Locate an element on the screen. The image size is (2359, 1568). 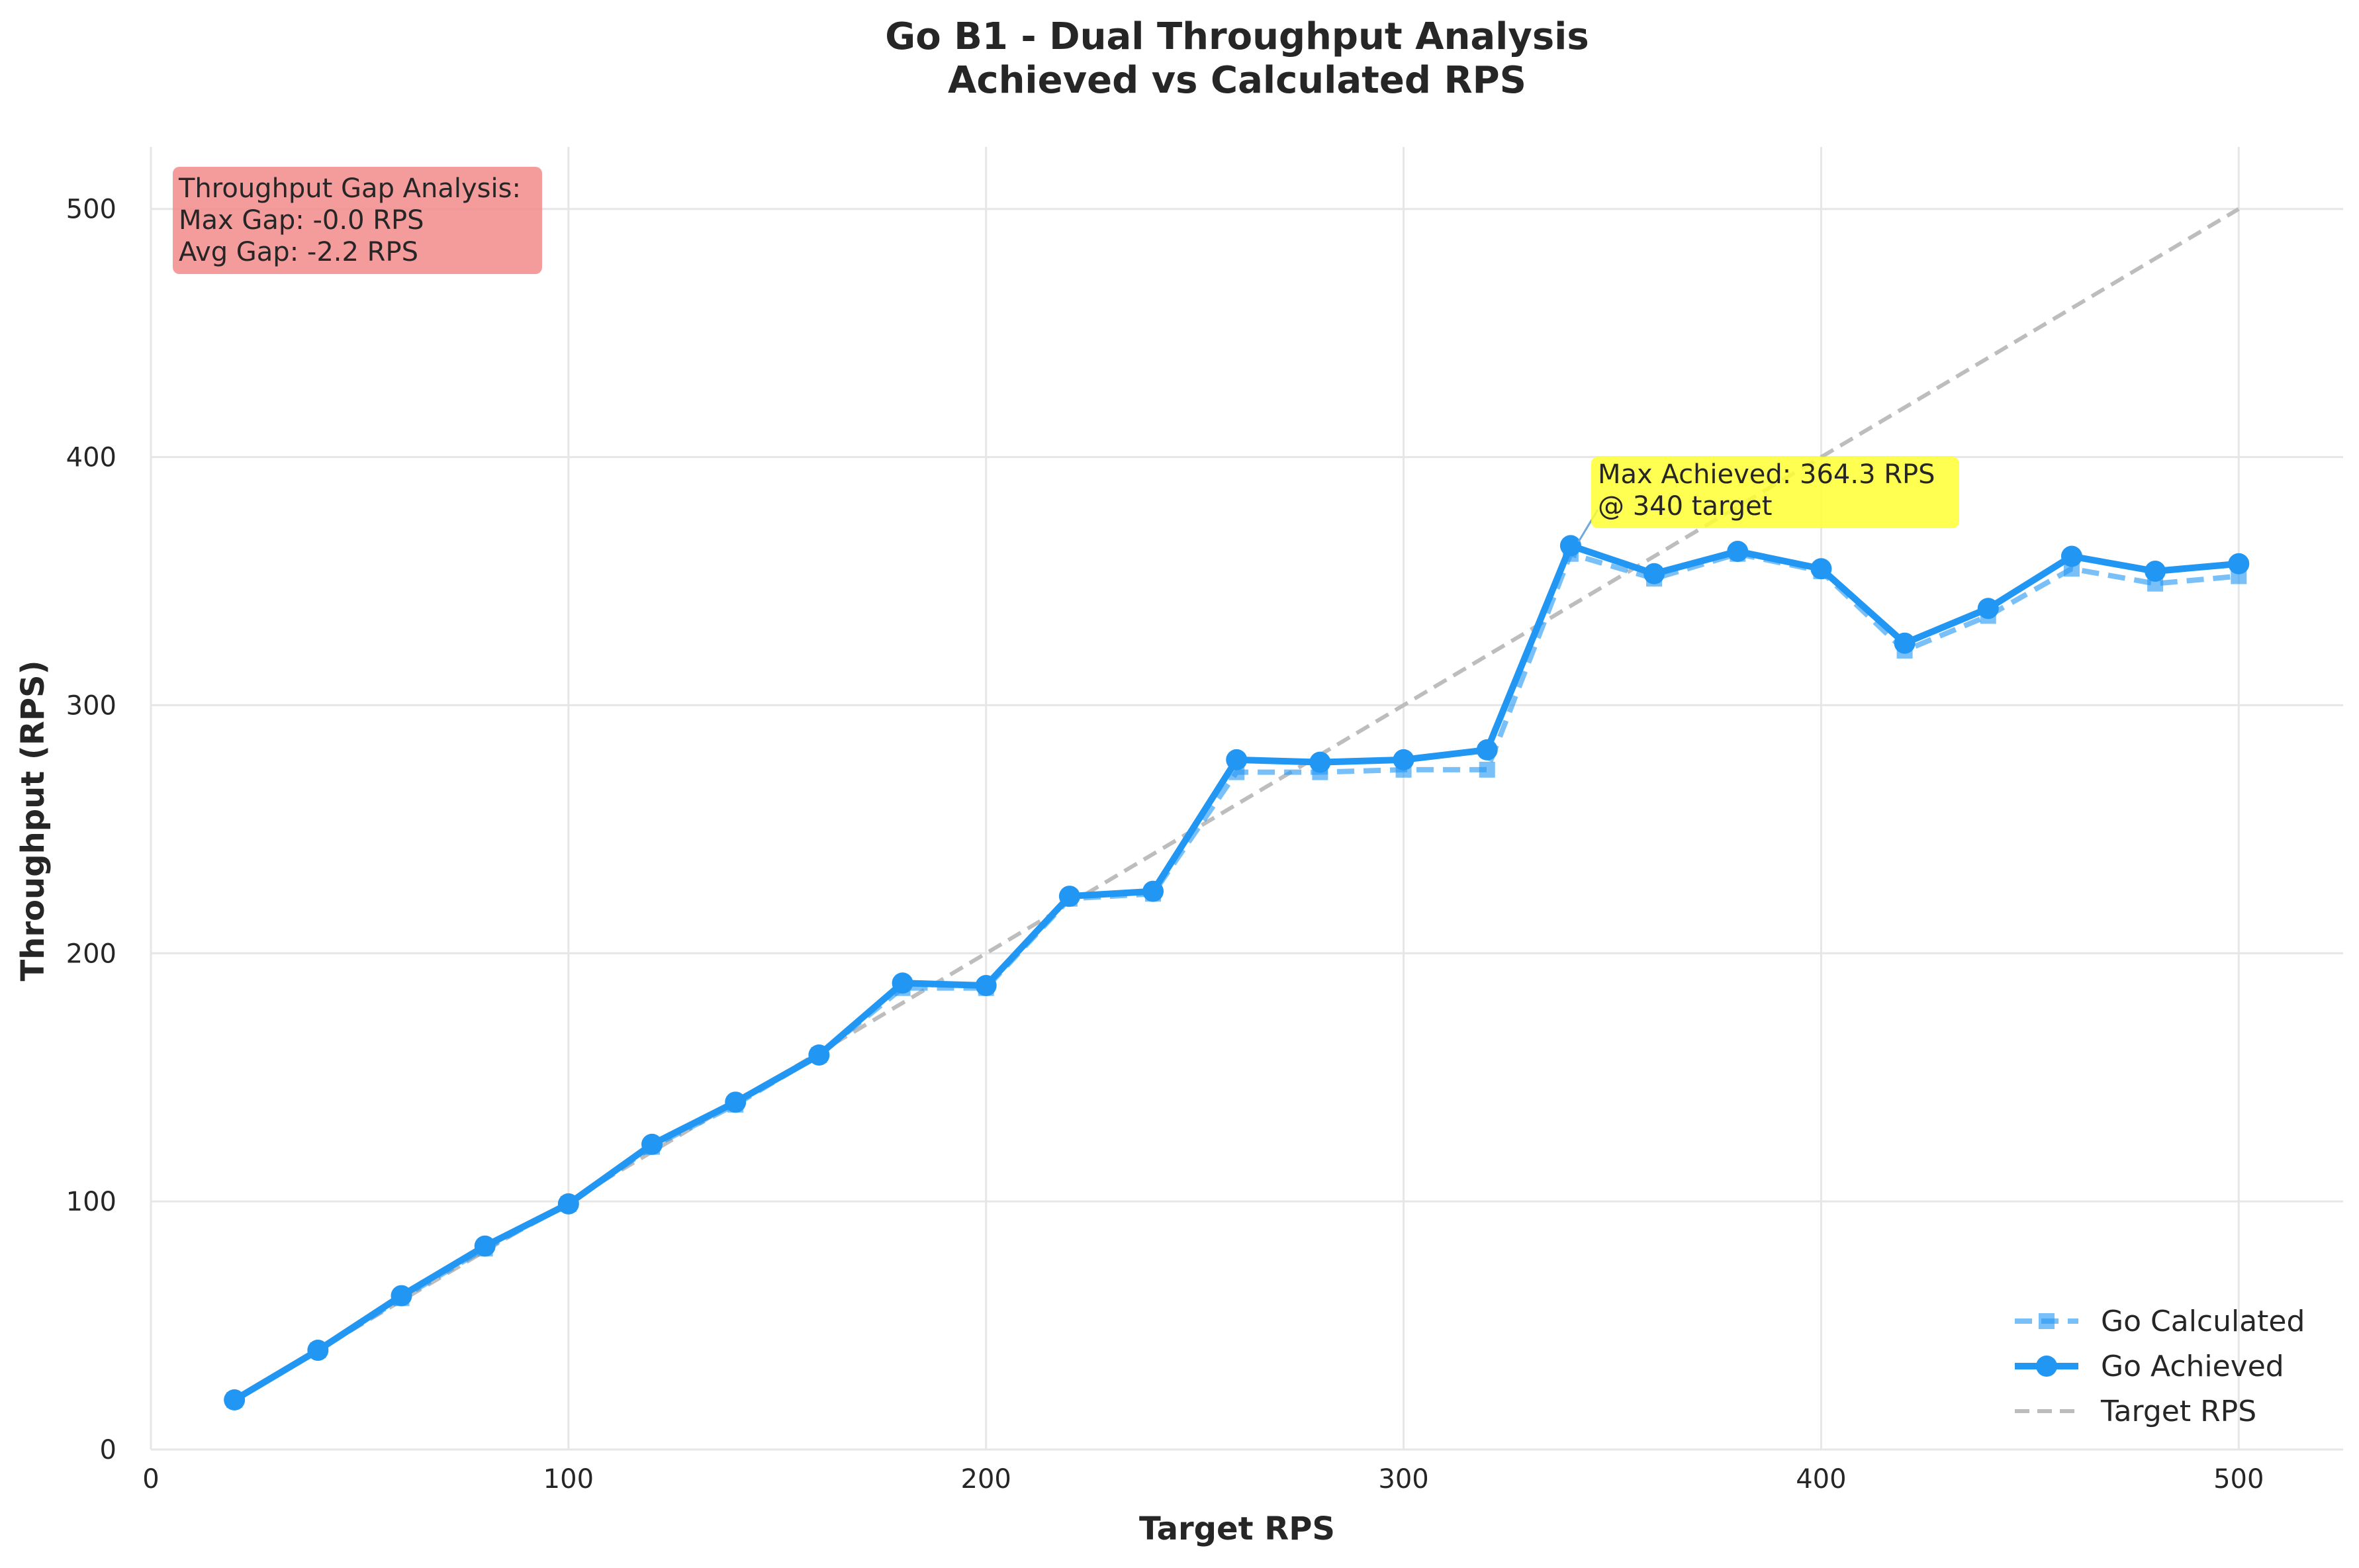
legend-marker-go-achieved is located at coordinates (2046, 1366).